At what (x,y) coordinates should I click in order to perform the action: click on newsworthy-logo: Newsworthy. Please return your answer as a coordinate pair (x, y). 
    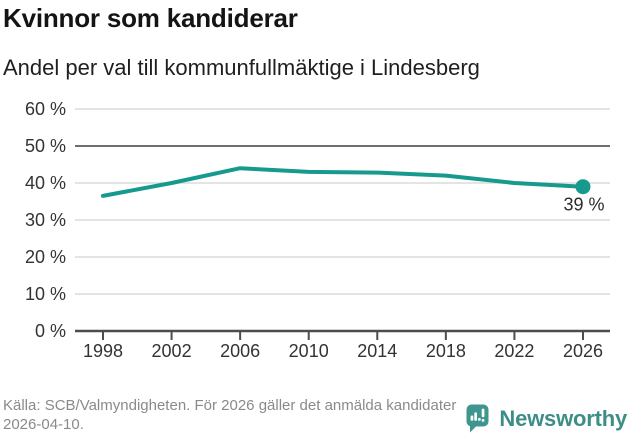
    Looking at the image, I should click on (546, 419).